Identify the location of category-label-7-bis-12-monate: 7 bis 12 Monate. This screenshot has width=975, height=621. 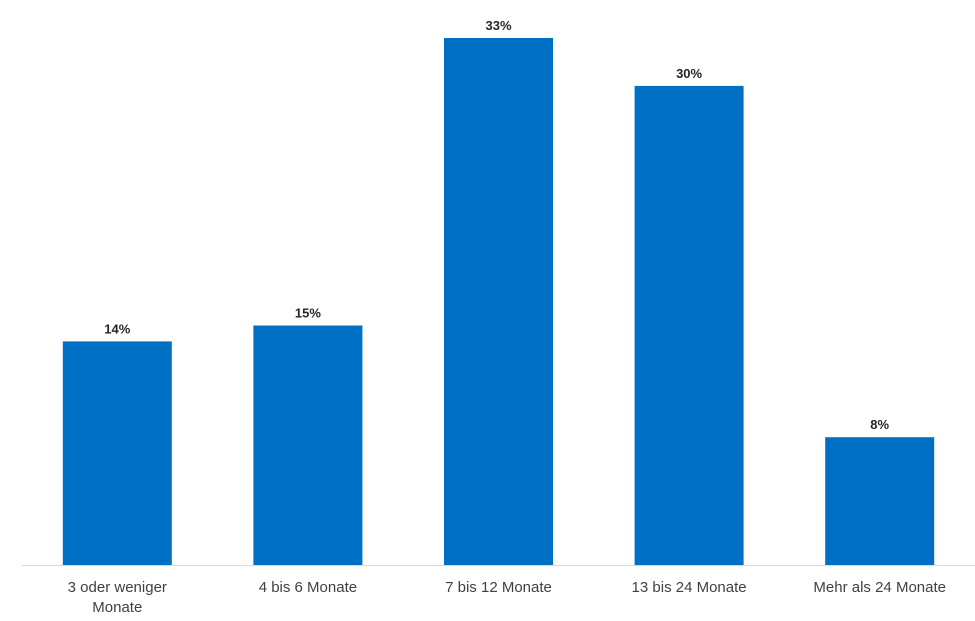
(498, 587).